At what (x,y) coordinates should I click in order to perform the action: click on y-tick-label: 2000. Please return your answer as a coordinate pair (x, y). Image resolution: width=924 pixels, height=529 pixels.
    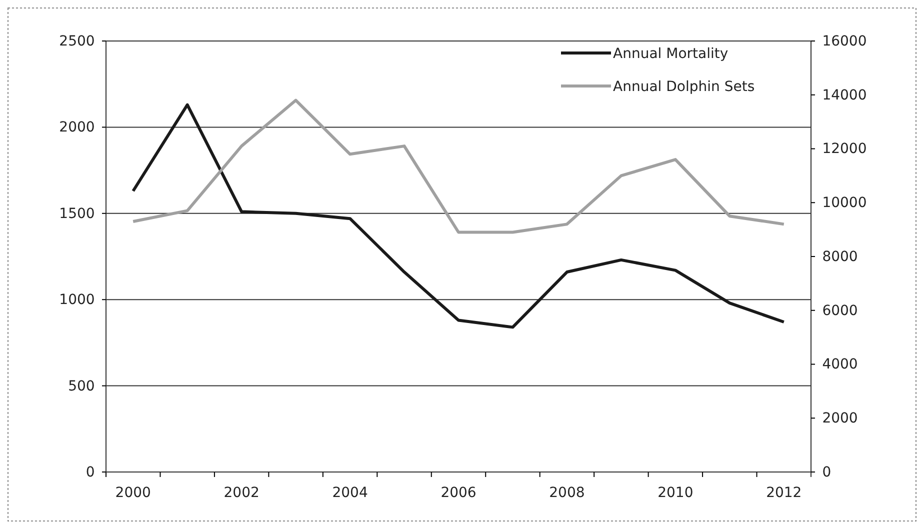
    Looking at the image, I should click on (77, 128).